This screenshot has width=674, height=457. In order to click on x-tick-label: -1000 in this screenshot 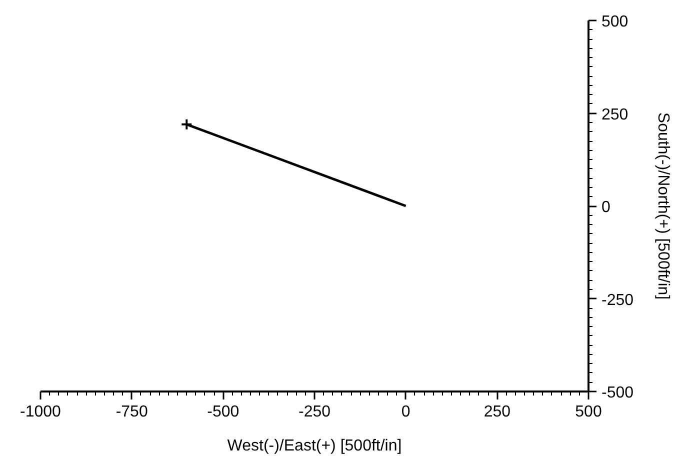, I will do `click(41, 412)`.